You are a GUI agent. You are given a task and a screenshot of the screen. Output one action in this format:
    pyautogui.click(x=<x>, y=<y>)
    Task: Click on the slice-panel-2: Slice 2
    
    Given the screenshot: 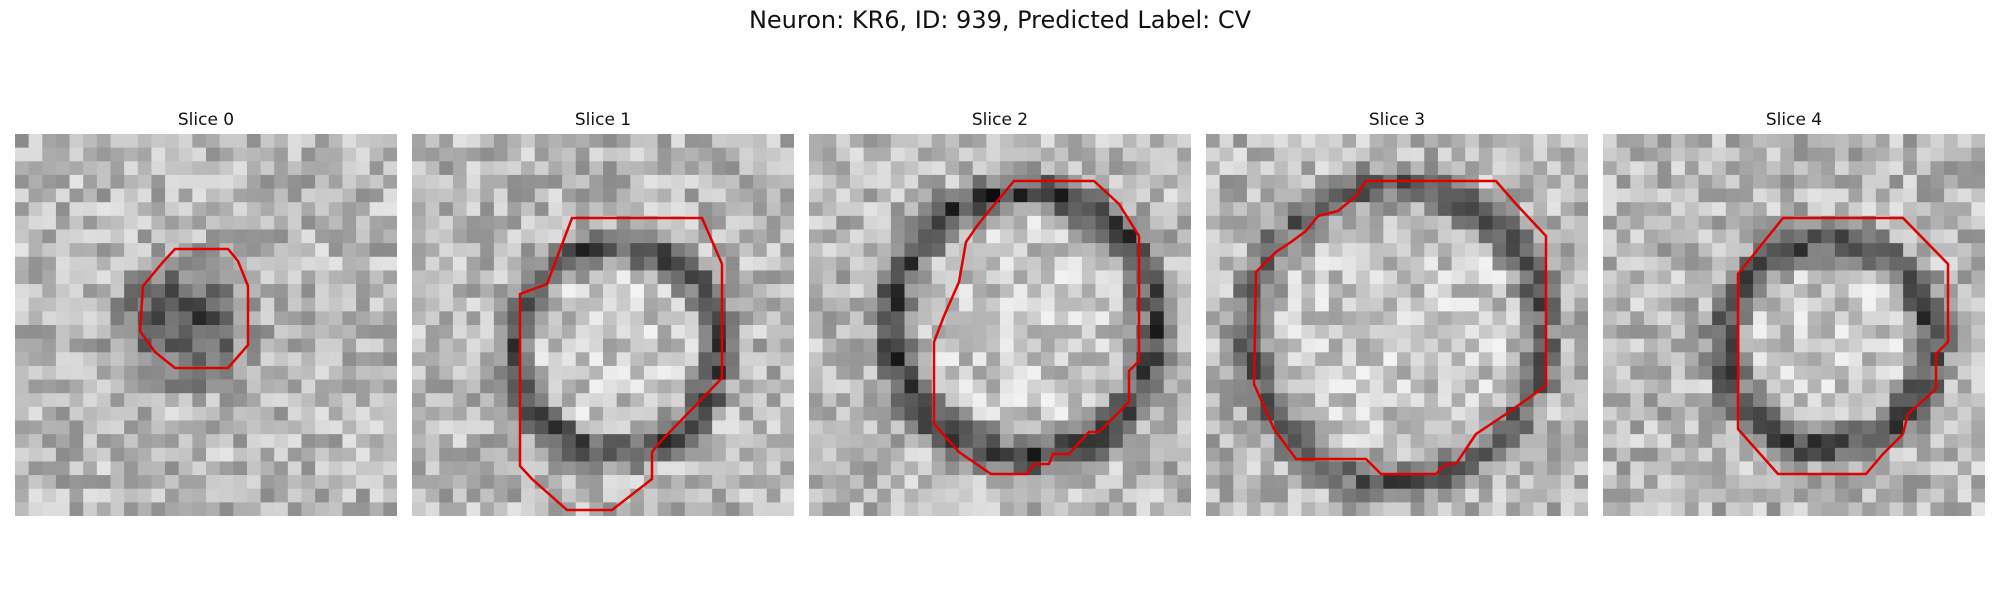 What is the action you would take?
    pyautogui.click(x=1000, y=312)
    